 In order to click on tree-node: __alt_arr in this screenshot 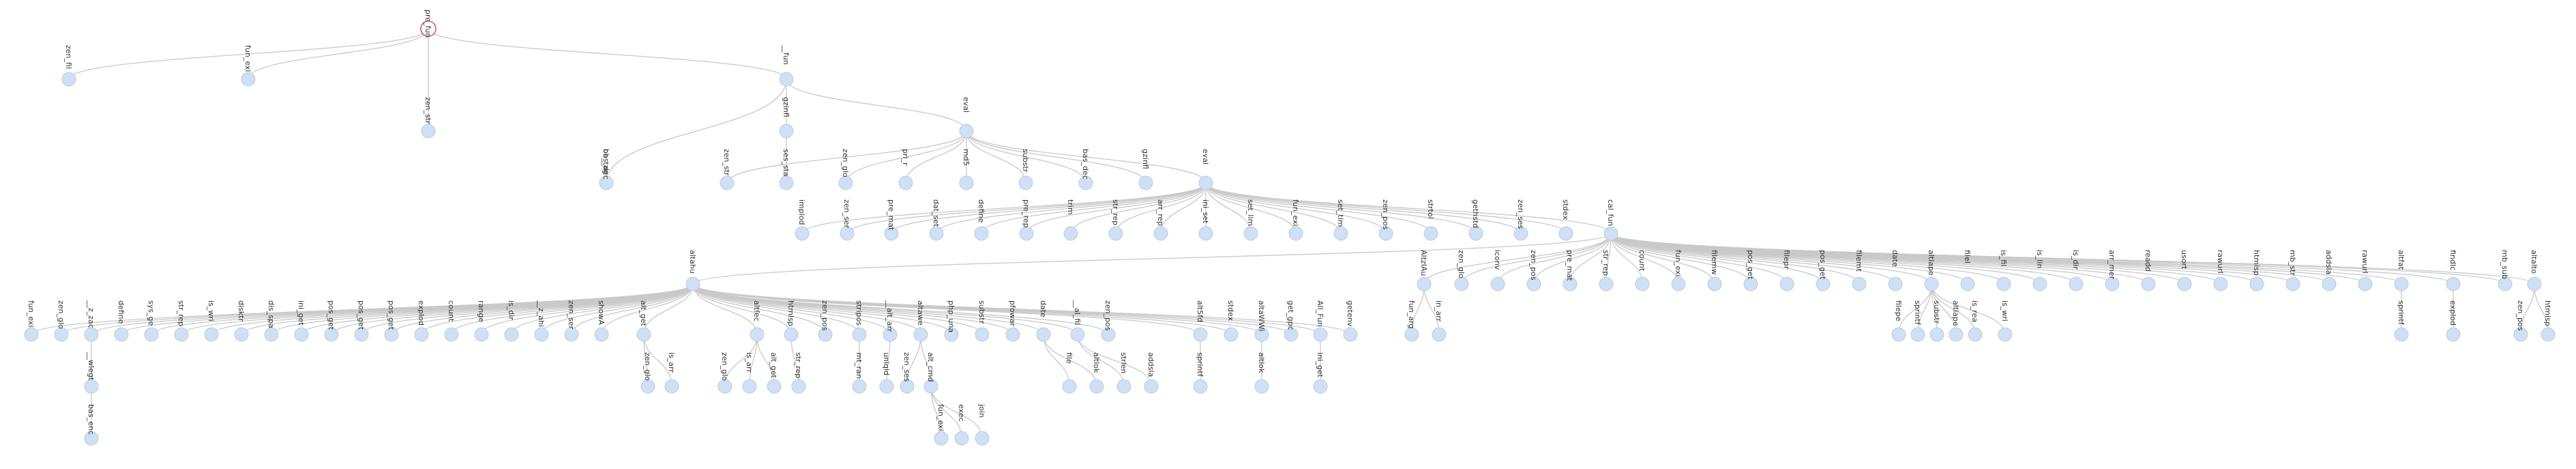, I will do `click(890, 321)`.